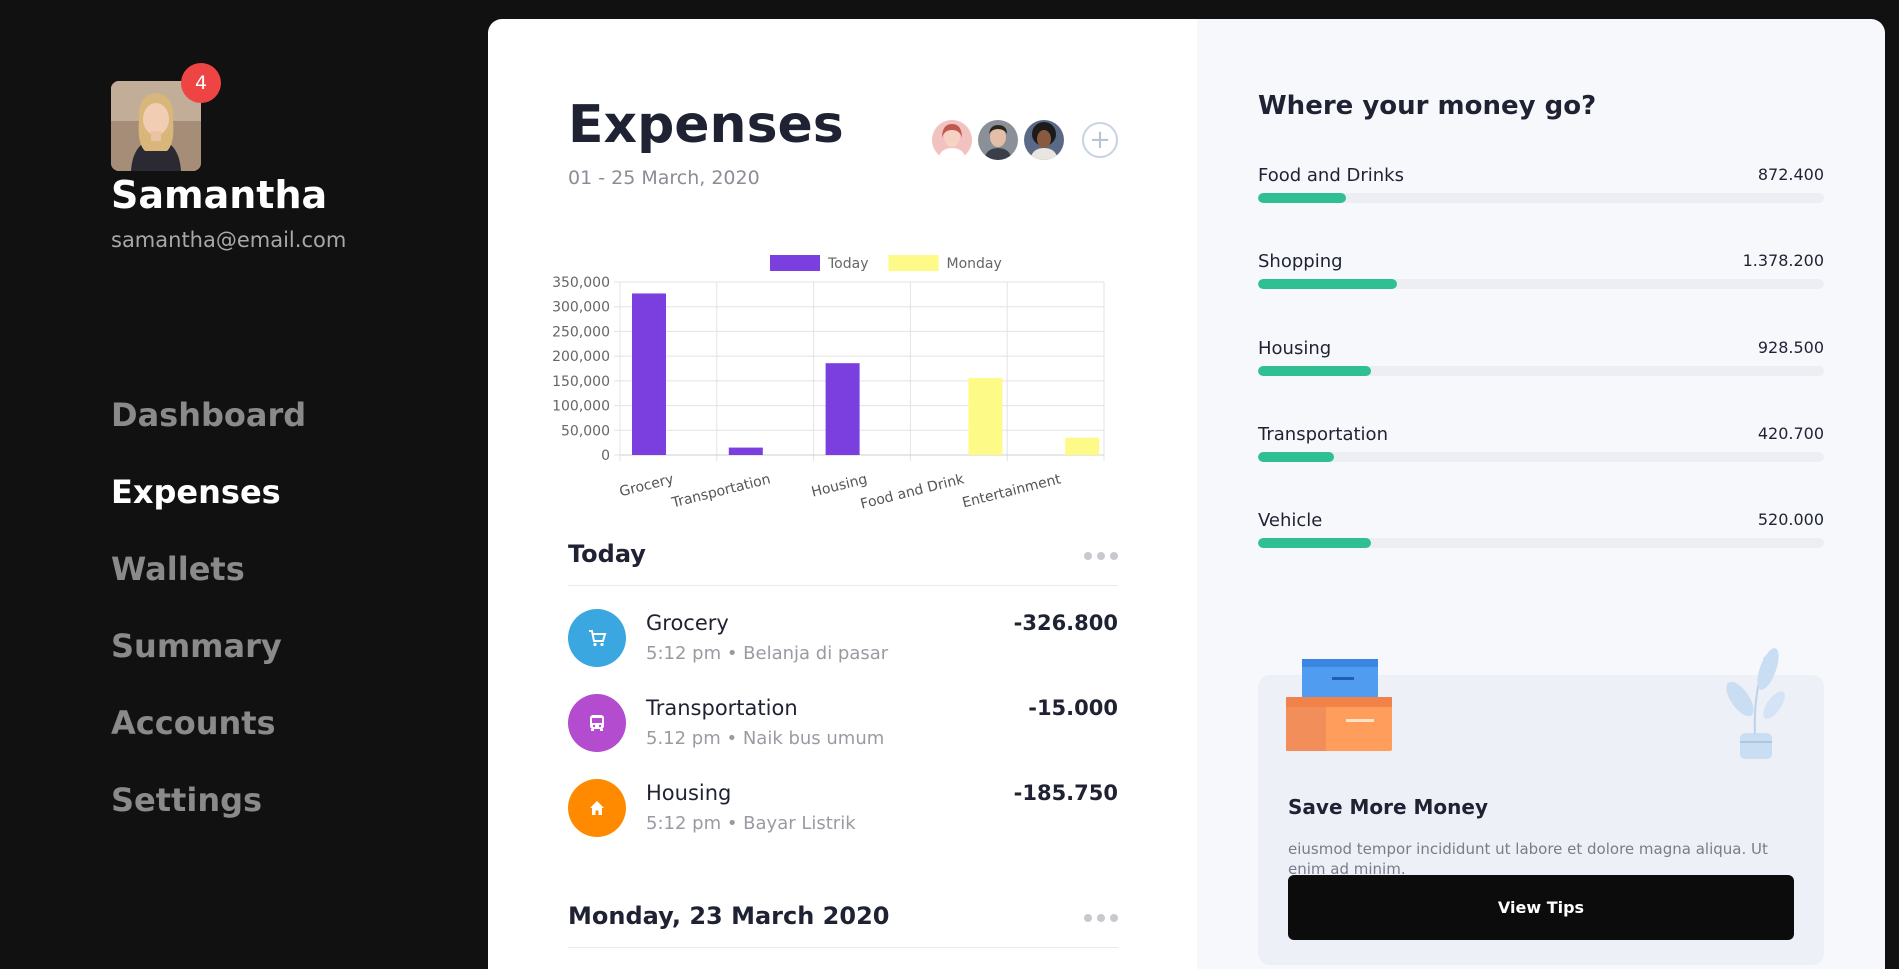 This screenshot has width=1899, height=969. I want to click on y-tick-label: 350,000, so click(581, 283).